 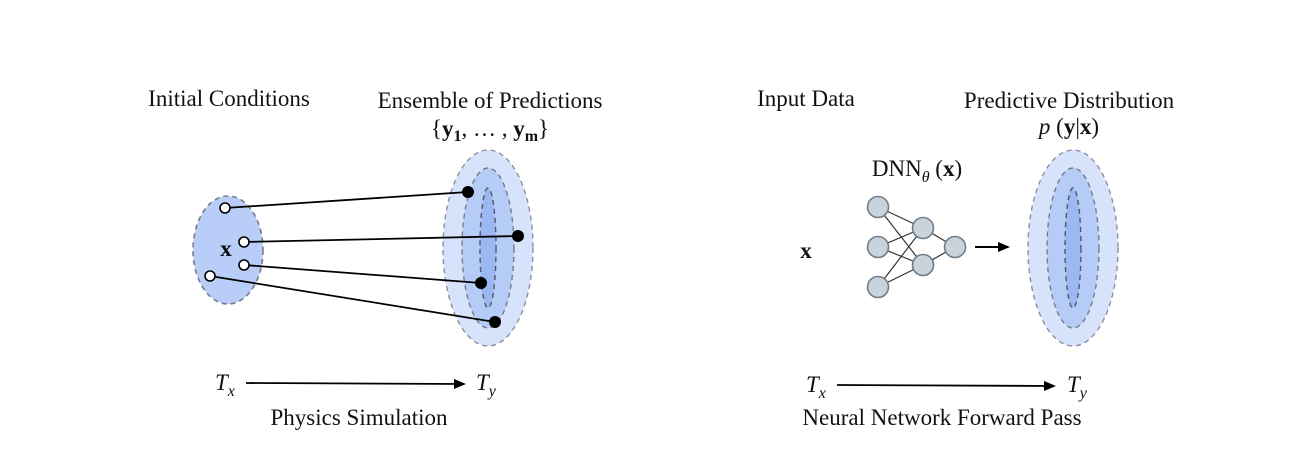 I want to click on initial-conditions-label: Initial Conditions, so click(x=229, y=98).